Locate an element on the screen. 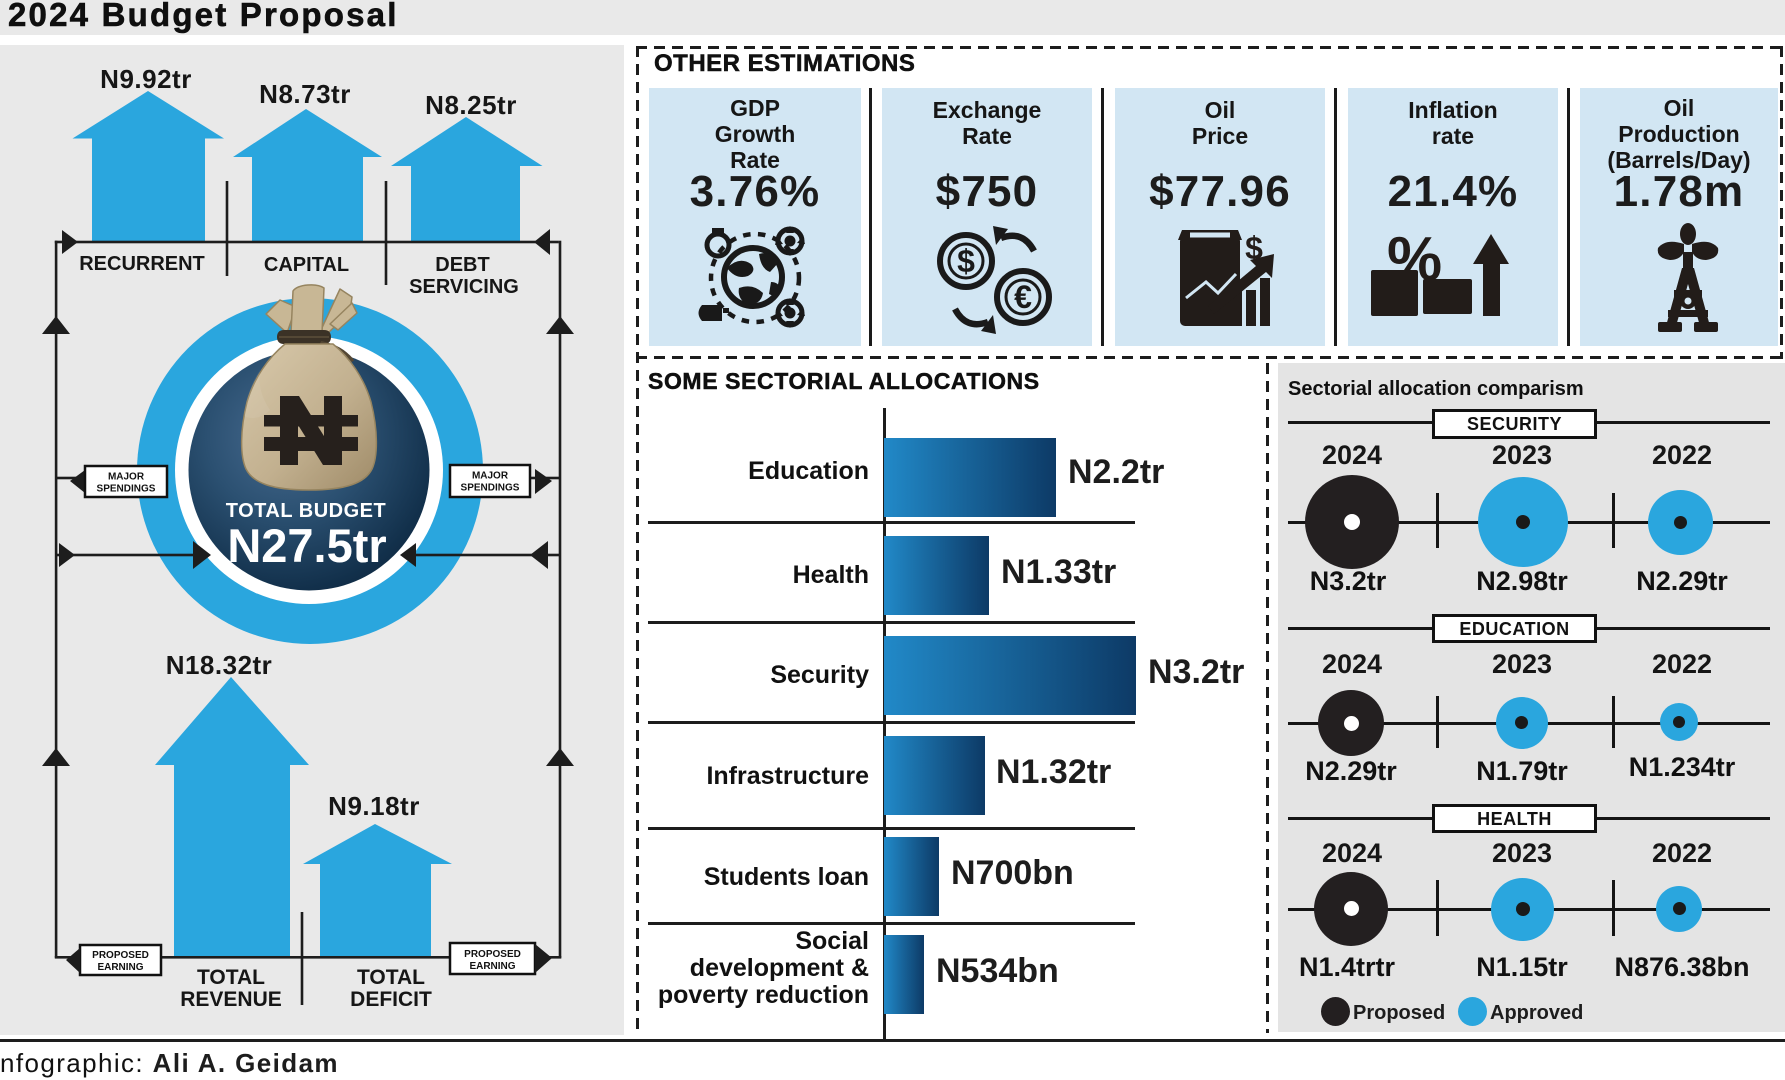 The height and width of the screenshot is (1080, 1785). svg-text: RECURRENT is located at coordinates (142, 264).